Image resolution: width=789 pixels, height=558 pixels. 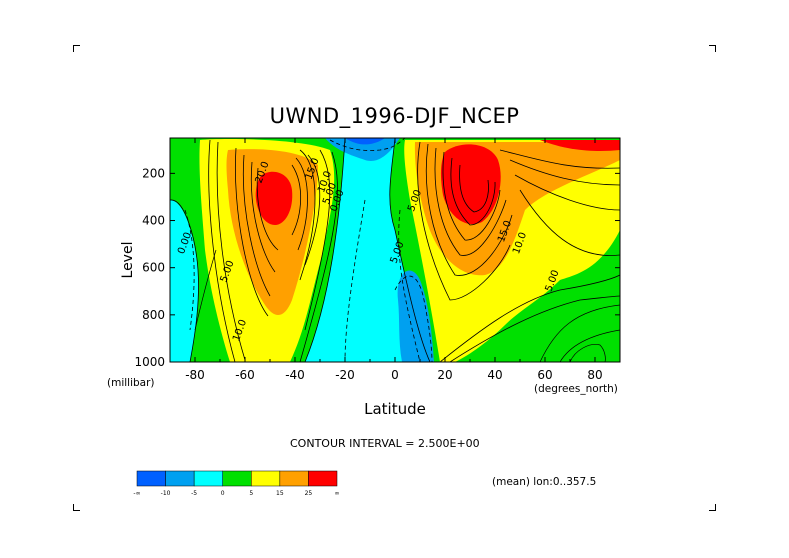 I want to click on colorbar-tick-label: 0, so click(x=223, y=493).